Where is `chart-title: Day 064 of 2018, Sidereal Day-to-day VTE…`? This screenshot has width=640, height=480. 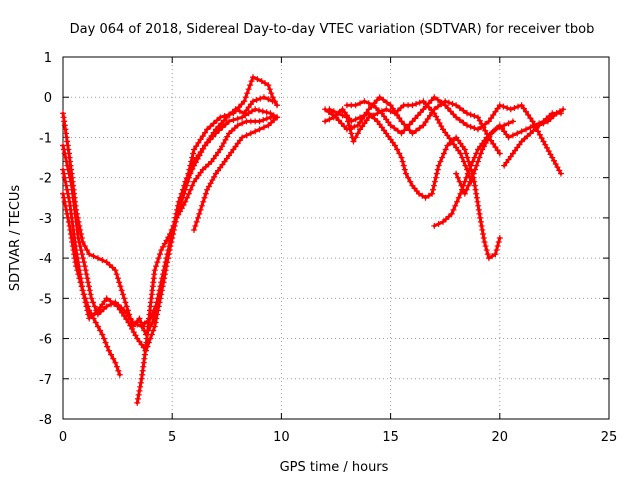
chart-title: Day 064 of 2018, Sidereal Day-to-day VTE… is located at coordinates (332, 29).